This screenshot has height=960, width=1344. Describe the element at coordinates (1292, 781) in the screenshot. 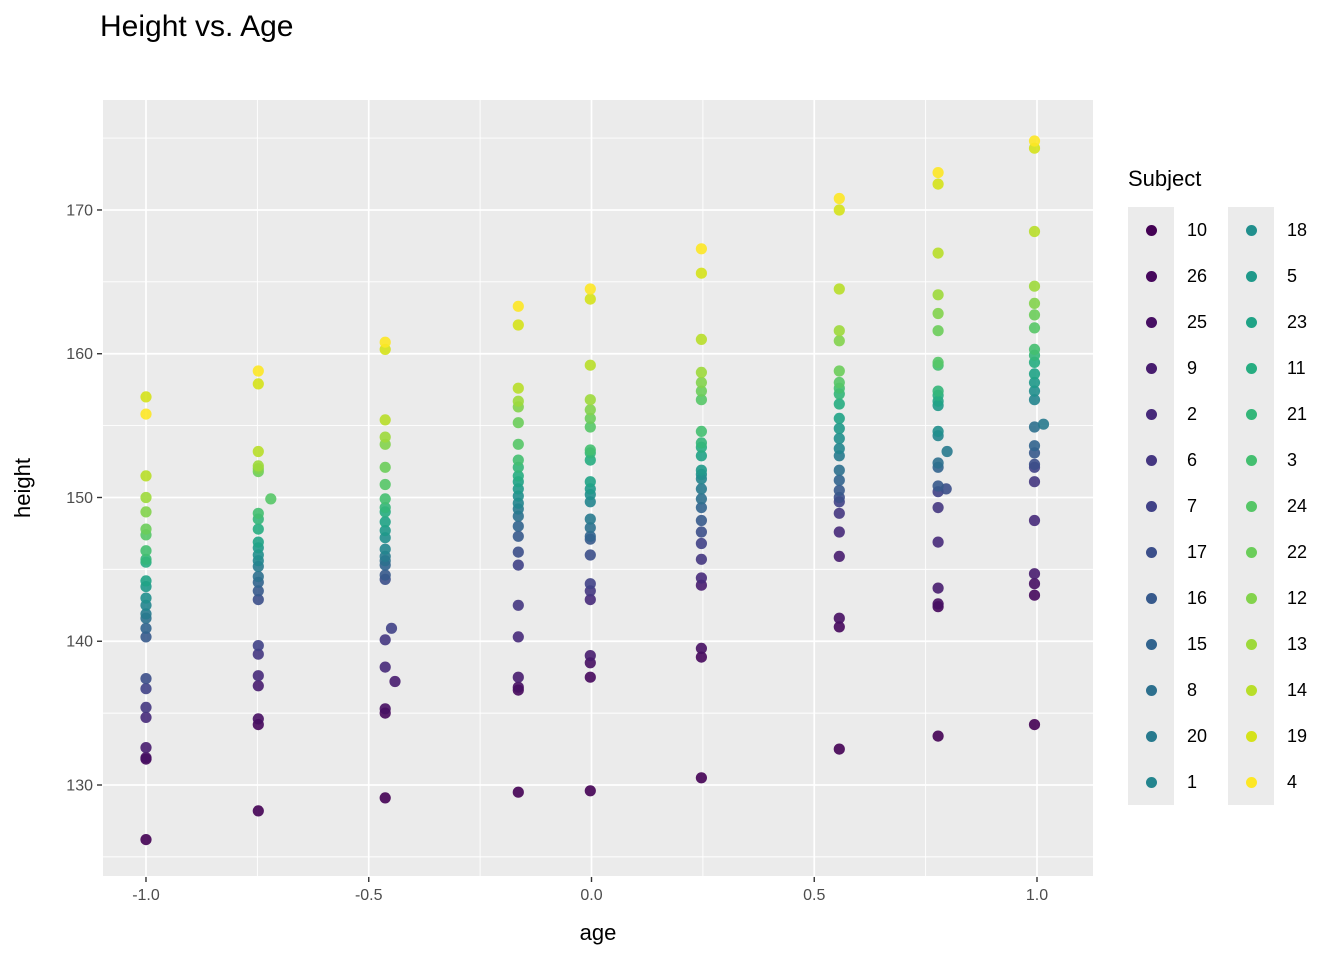

I see `legend-label: 4` at that location.